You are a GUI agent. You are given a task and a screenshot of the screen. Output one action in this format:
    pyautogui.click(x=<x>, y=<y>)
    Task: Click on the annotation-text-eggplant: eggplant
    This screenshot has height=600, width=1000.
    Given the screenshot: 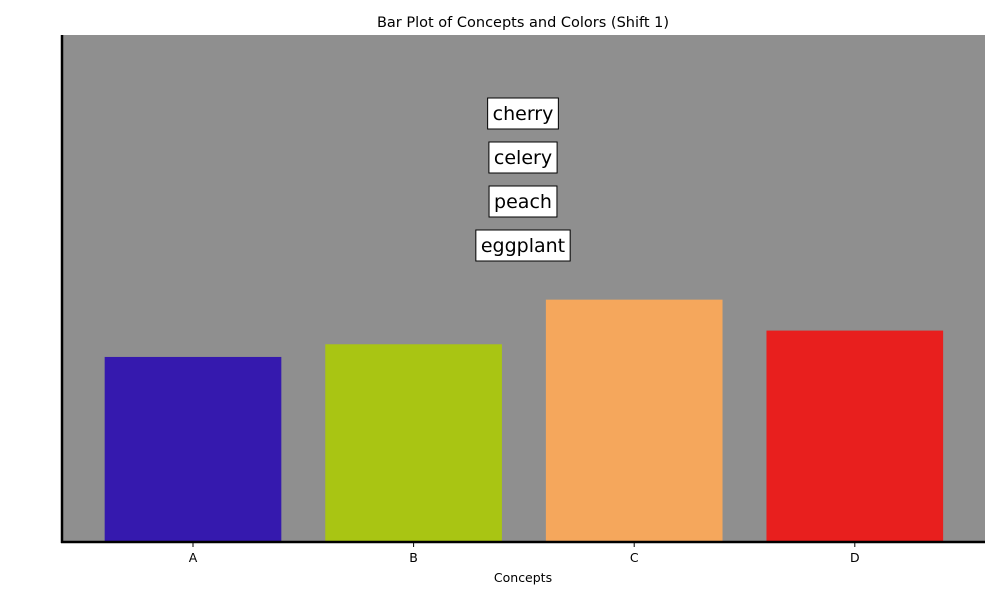 What is the action you would take?
    pyautogui.click(x=523, y=246)
    